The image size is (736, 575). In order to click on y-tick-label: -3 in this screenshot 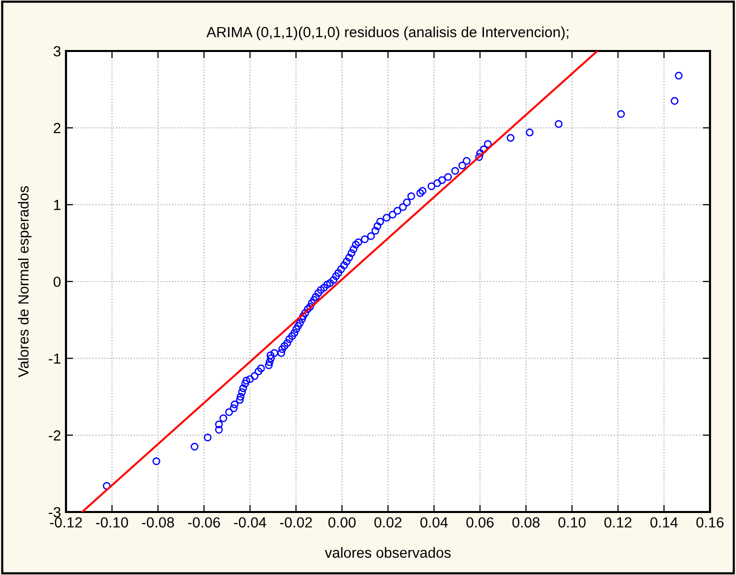, I will do `click(54, 512)`.